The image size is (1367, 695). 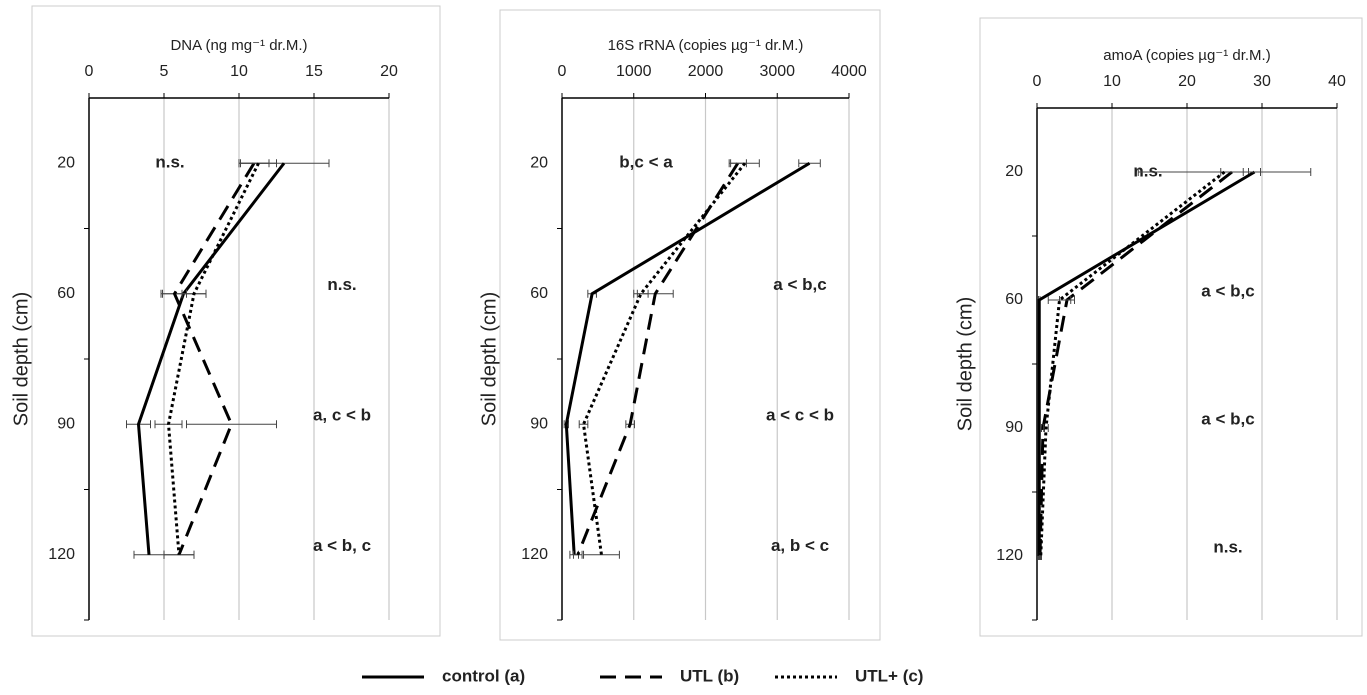 What do you see at coordinates (889, 675) in the screenshot?
I see `legend-label: UTL+ (c)` at bounding box center [889, 675].